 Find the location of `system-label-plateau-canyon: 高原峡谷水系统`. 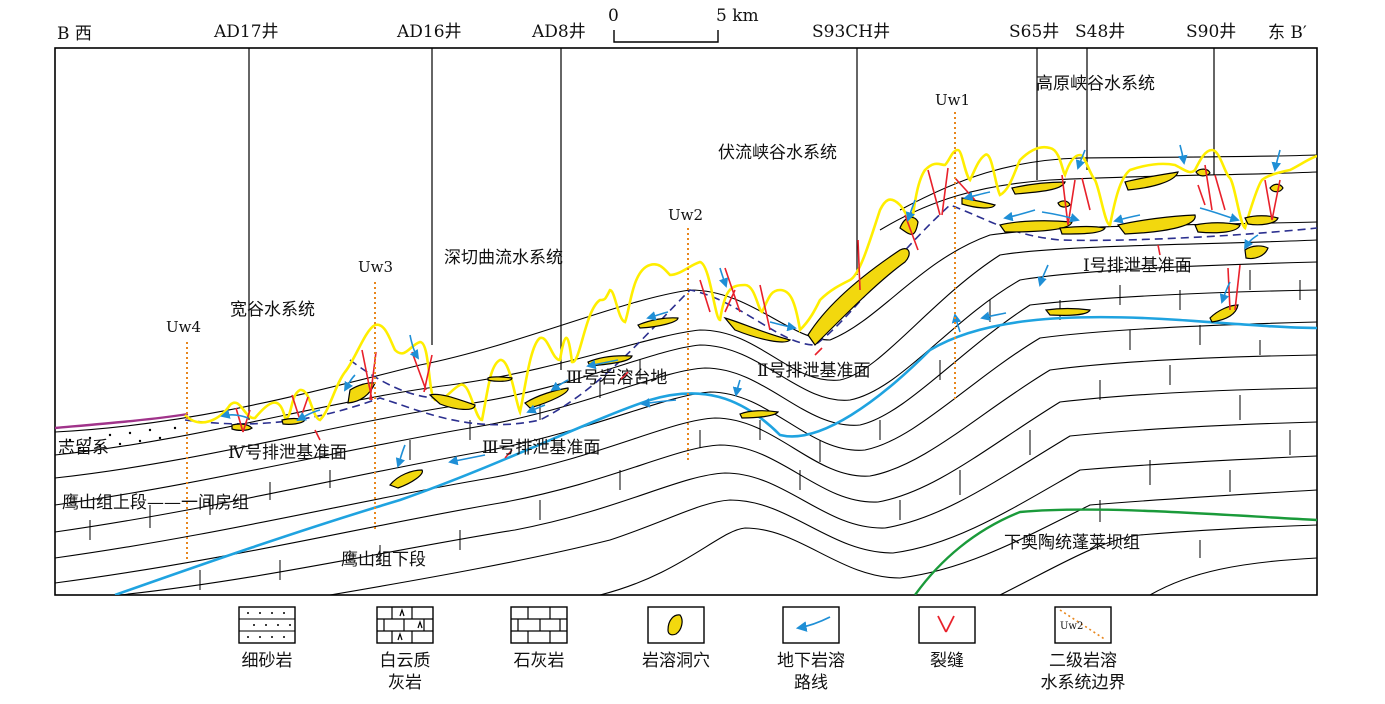

system-label-plateau-canyon: 高原峡谷水系统 is located at coordinates (1095, 84).